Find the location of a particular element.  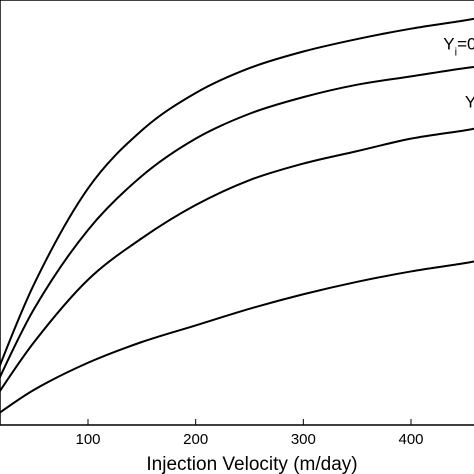

curve-annotation-2: Yi=0 is located at coordinates (458, 46).